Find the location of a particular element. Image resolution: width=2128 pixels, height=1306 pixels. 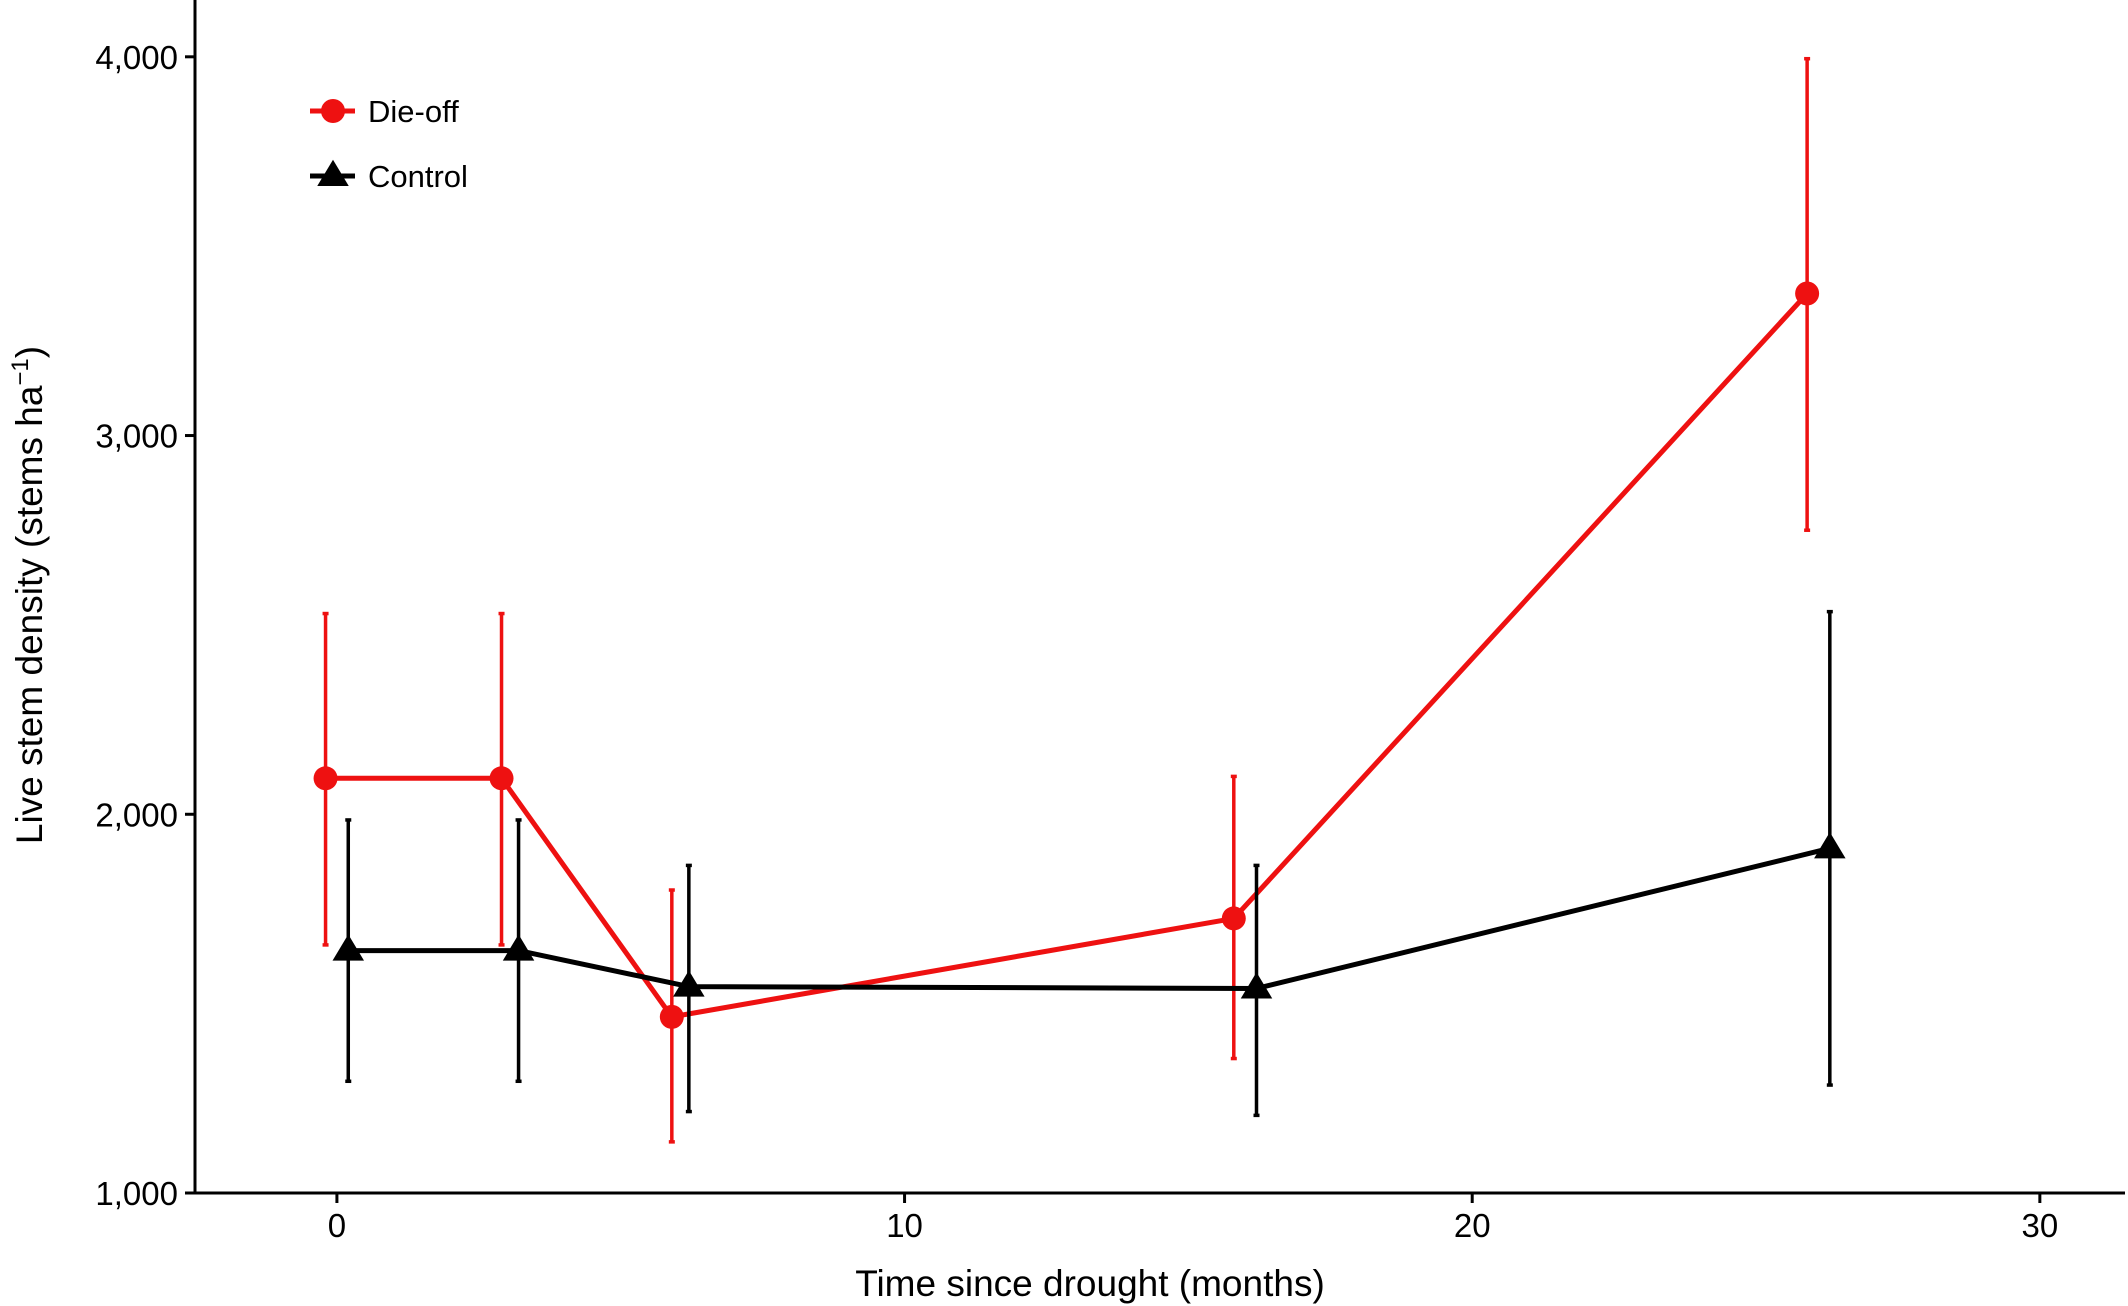

y-axis-title-main: Live stem density (stems ha is located at coordinates (29, 614).